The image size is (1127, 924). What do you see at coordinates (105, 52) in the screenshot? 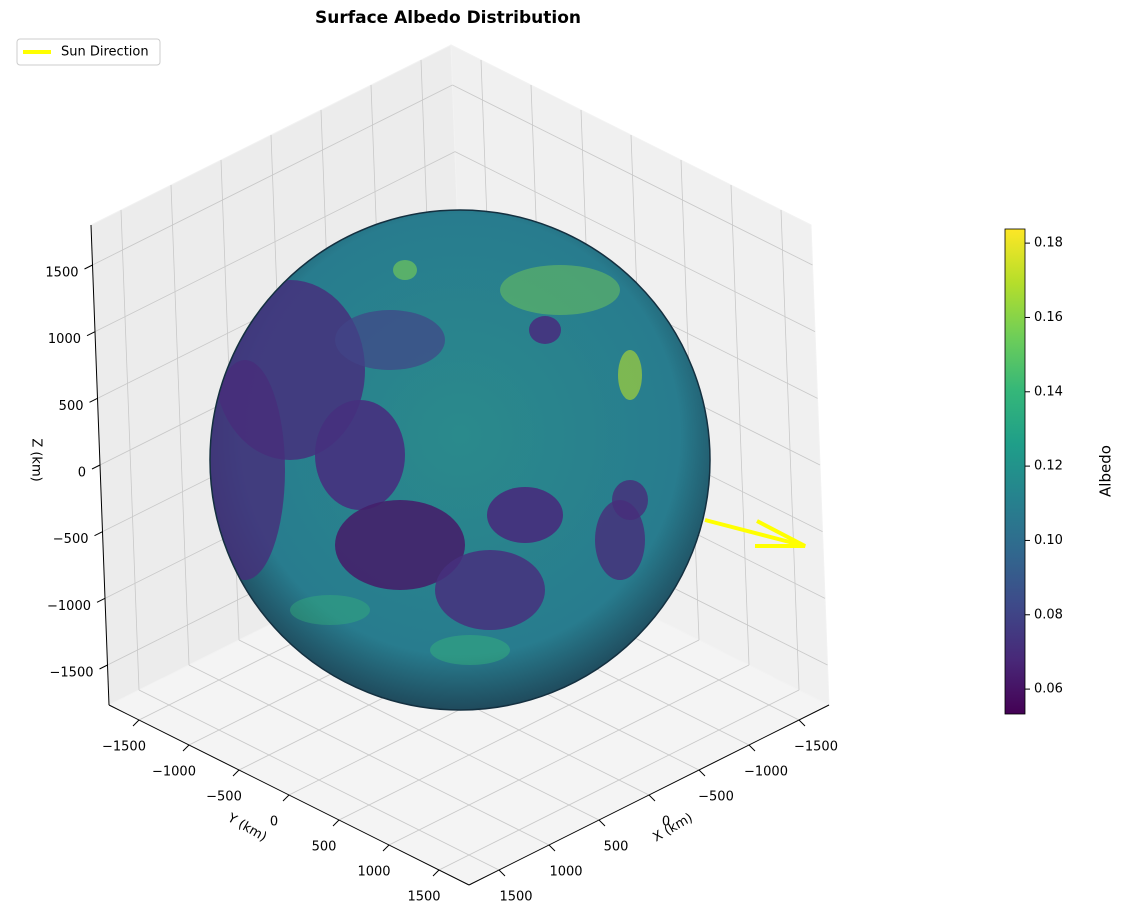
I see `legend-label: Sun Direction` at bounding box center [105, 52].